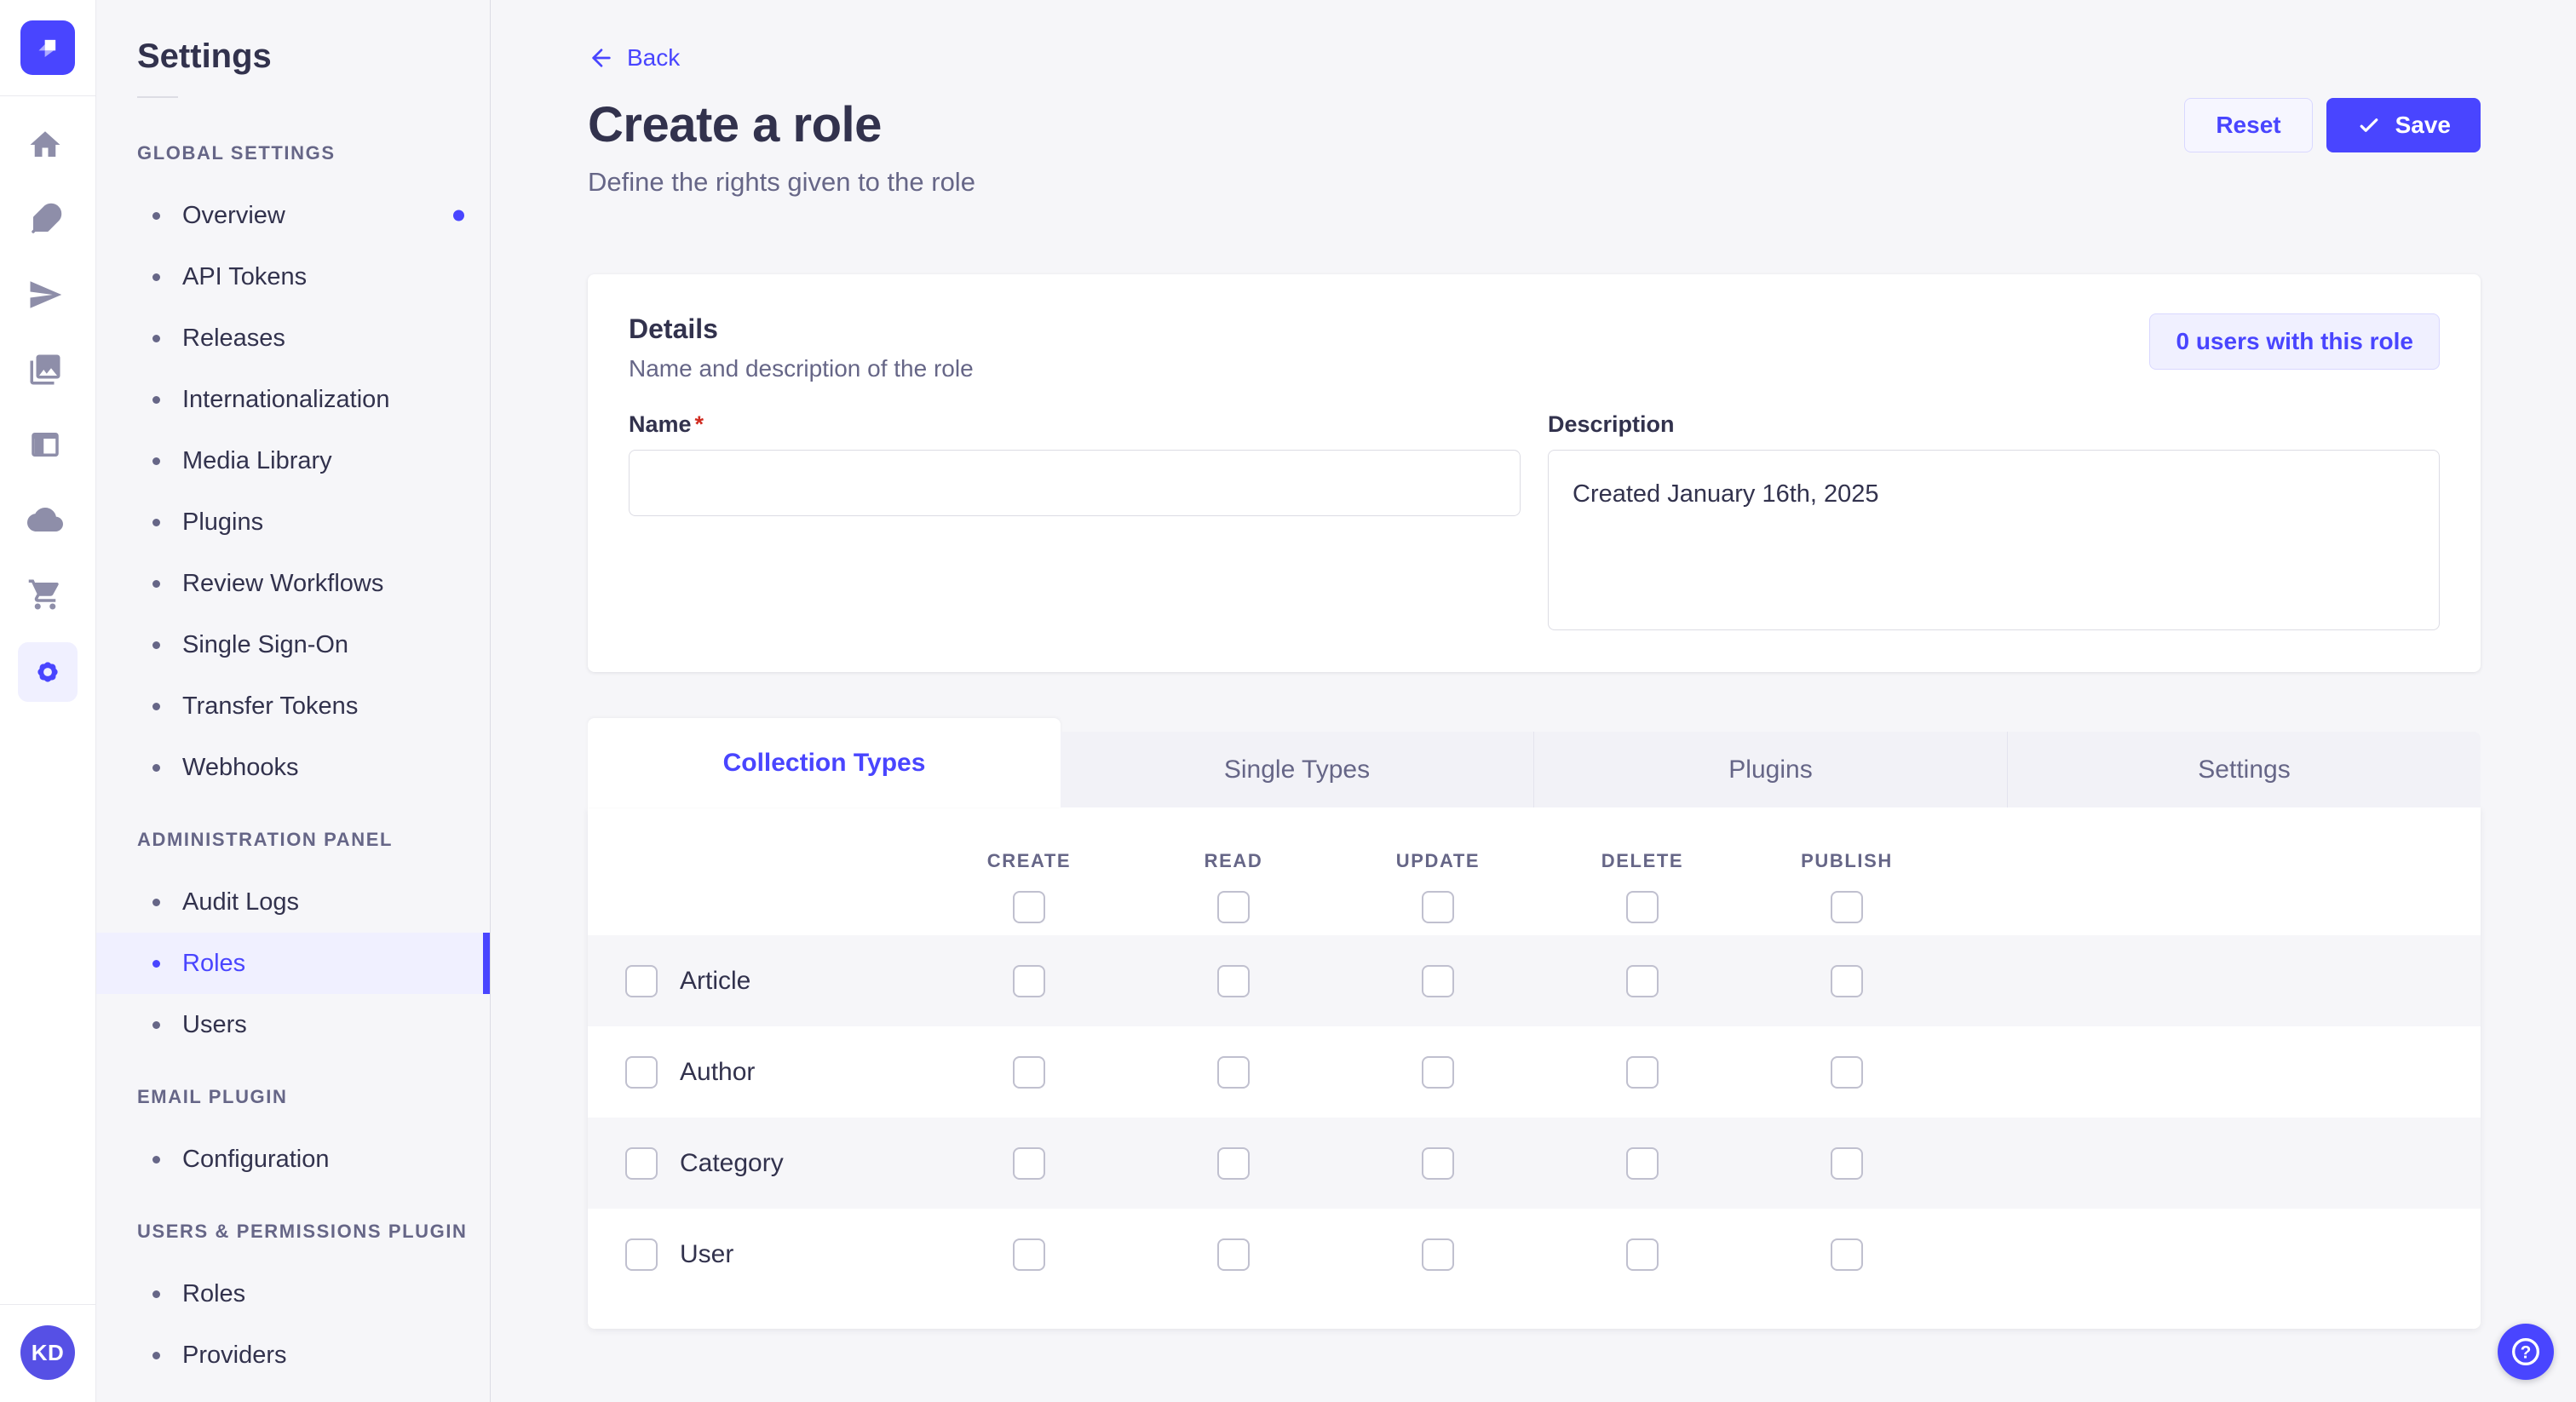 Image resolution: width=2576 pixels, height=1402 pixels. I want to click on help-button: ?, so click(2526, 1352).